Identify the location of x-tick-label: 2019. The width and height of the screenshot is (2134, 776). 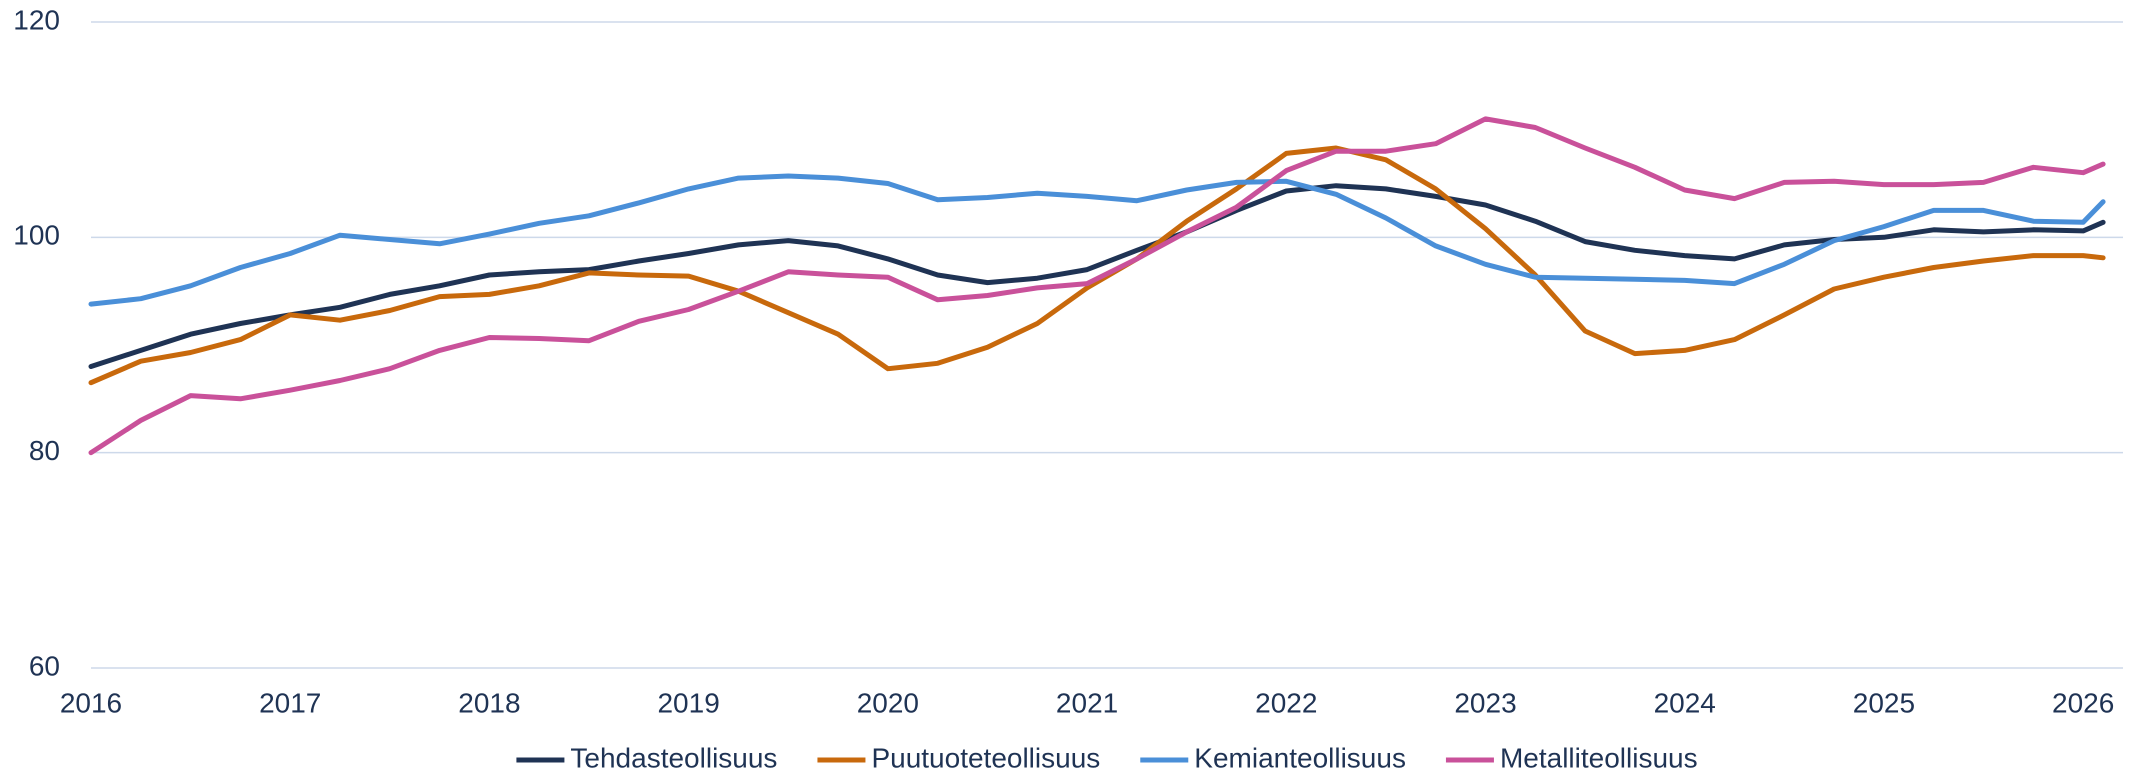
(688, 702).